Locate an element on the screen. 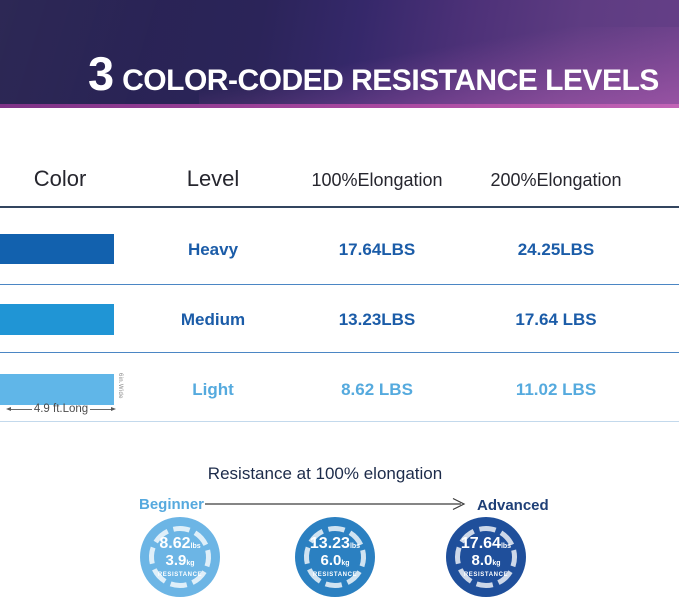  table-row-heavy-level: Heavy is located at coordinates (213, 249).